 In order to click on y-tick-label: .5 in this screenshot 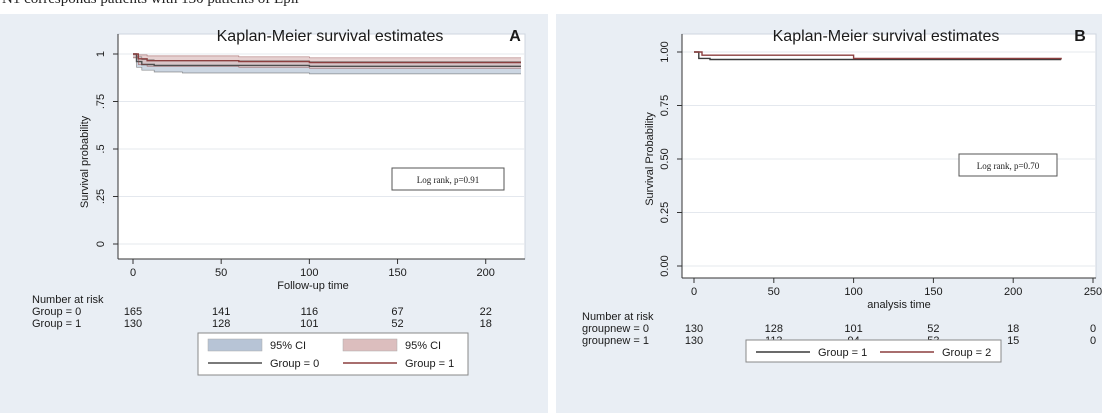, I will do `click(101, 148)`.